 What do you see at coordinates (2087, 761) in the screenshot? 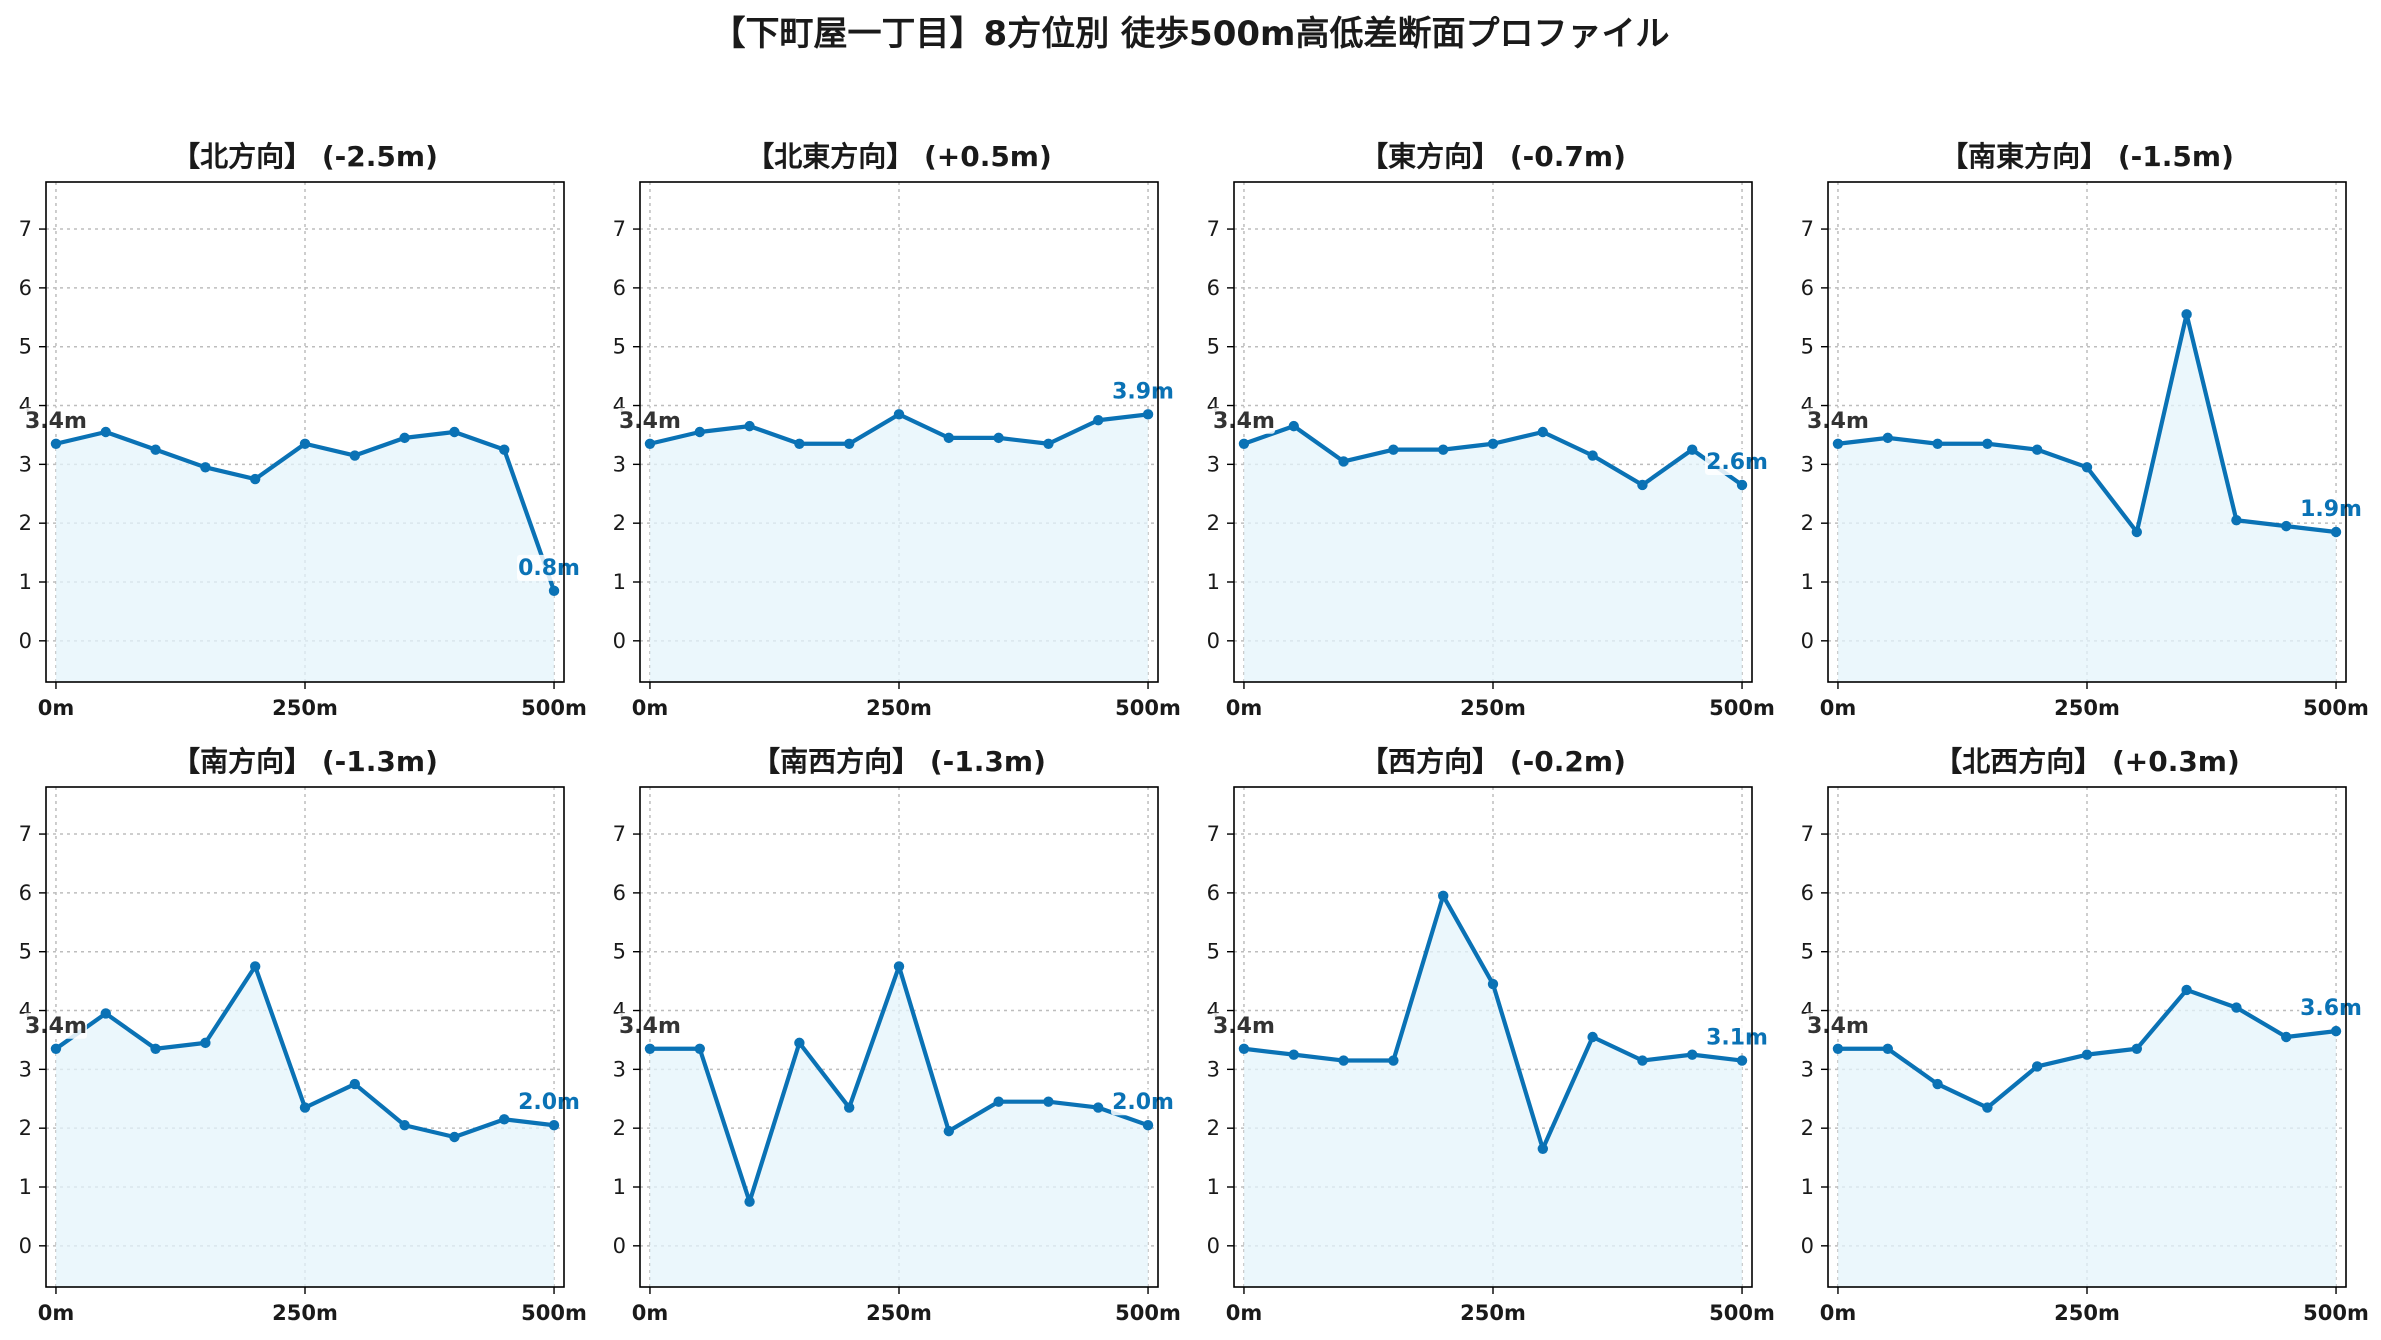
I see `panel-title: 【北西方向】 (+0.3m)` at bounding box center [2087, 761].